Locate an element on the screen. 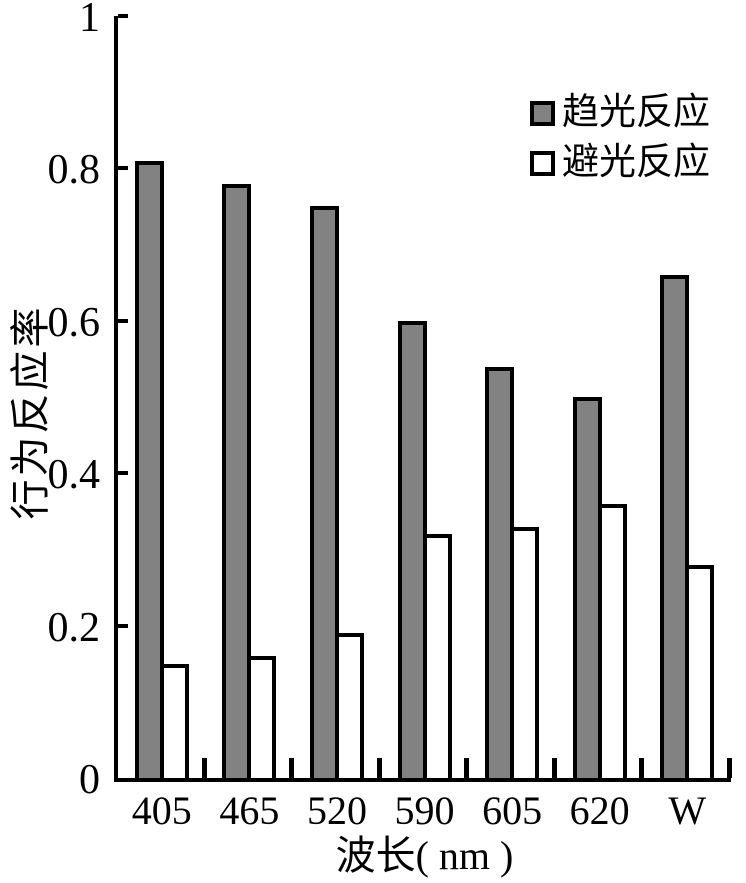  legend-item-phototaxis: 趋光反应 is located at coordinates (620, 113).